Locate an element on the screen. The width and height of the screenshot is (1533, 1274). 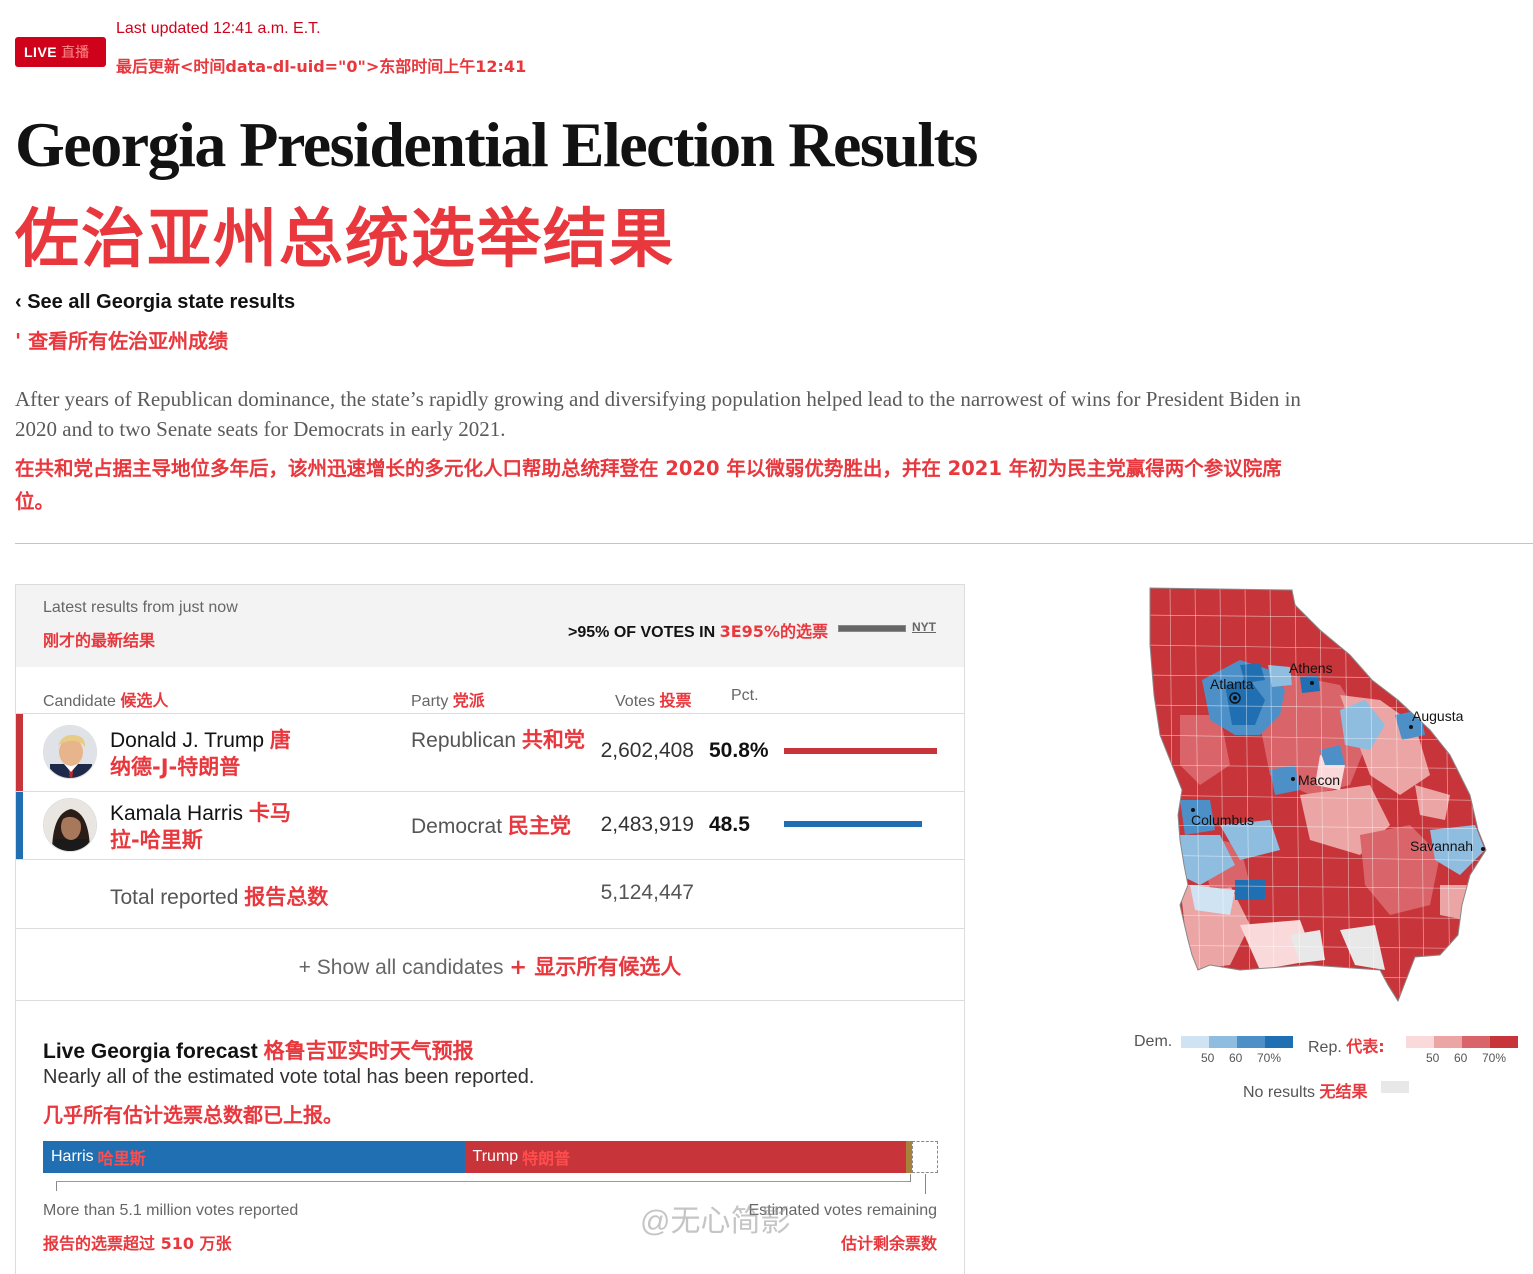
show-all-candidates-text: + Show all candidates is located at coordinates (401, 967).